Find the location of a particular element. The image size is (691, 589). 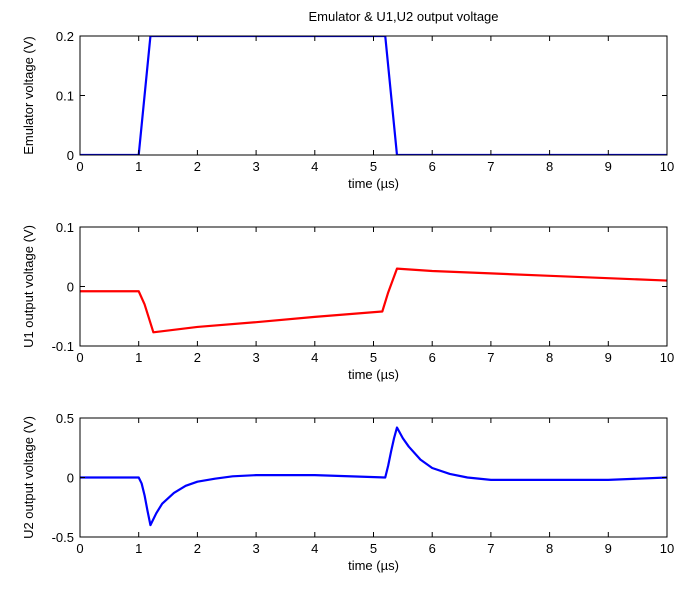

y-tick-label: -0.5 is located at coordinates (63, 537).